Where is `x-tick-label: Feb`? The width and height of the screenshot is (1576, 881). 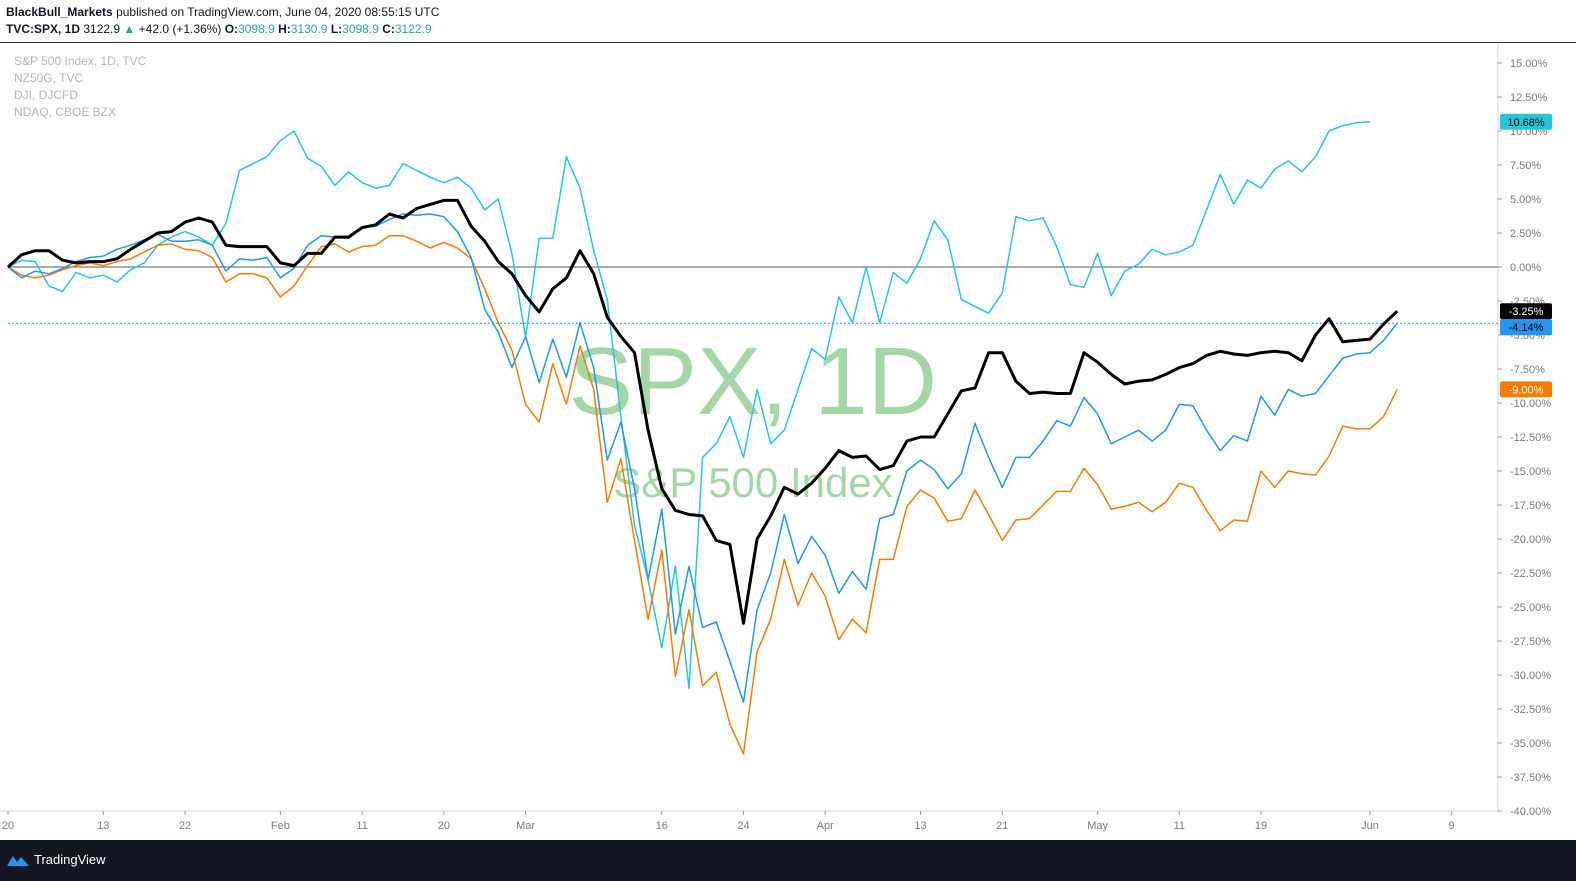 x-tick-label: Feb is located at coordinates (280, 826).